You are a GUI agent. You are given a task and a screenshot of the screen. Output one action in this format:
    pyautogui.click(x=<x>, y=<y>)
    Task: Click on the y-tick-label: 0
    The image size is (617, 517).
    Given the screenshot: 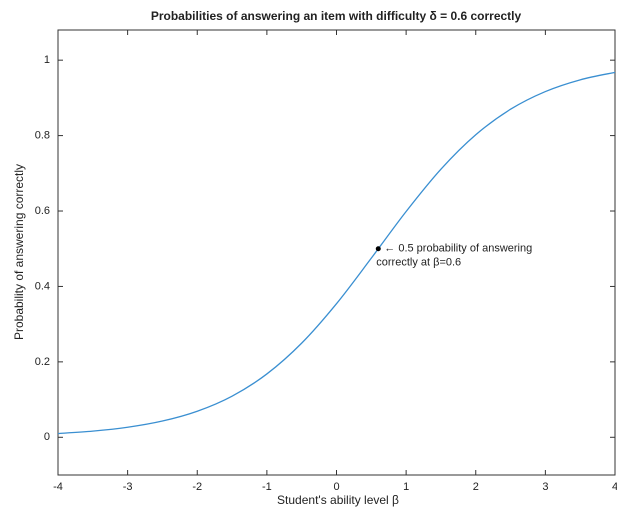 What is the action you would take?
    pyautogui.click(x=47, y=437)
    